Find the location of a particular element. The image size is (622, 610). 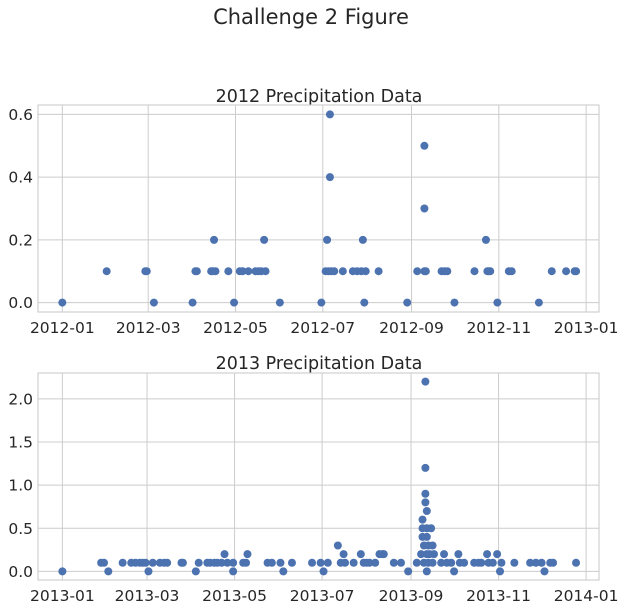

y-tick-label: 0.4 is located at coordinates (20, 178).